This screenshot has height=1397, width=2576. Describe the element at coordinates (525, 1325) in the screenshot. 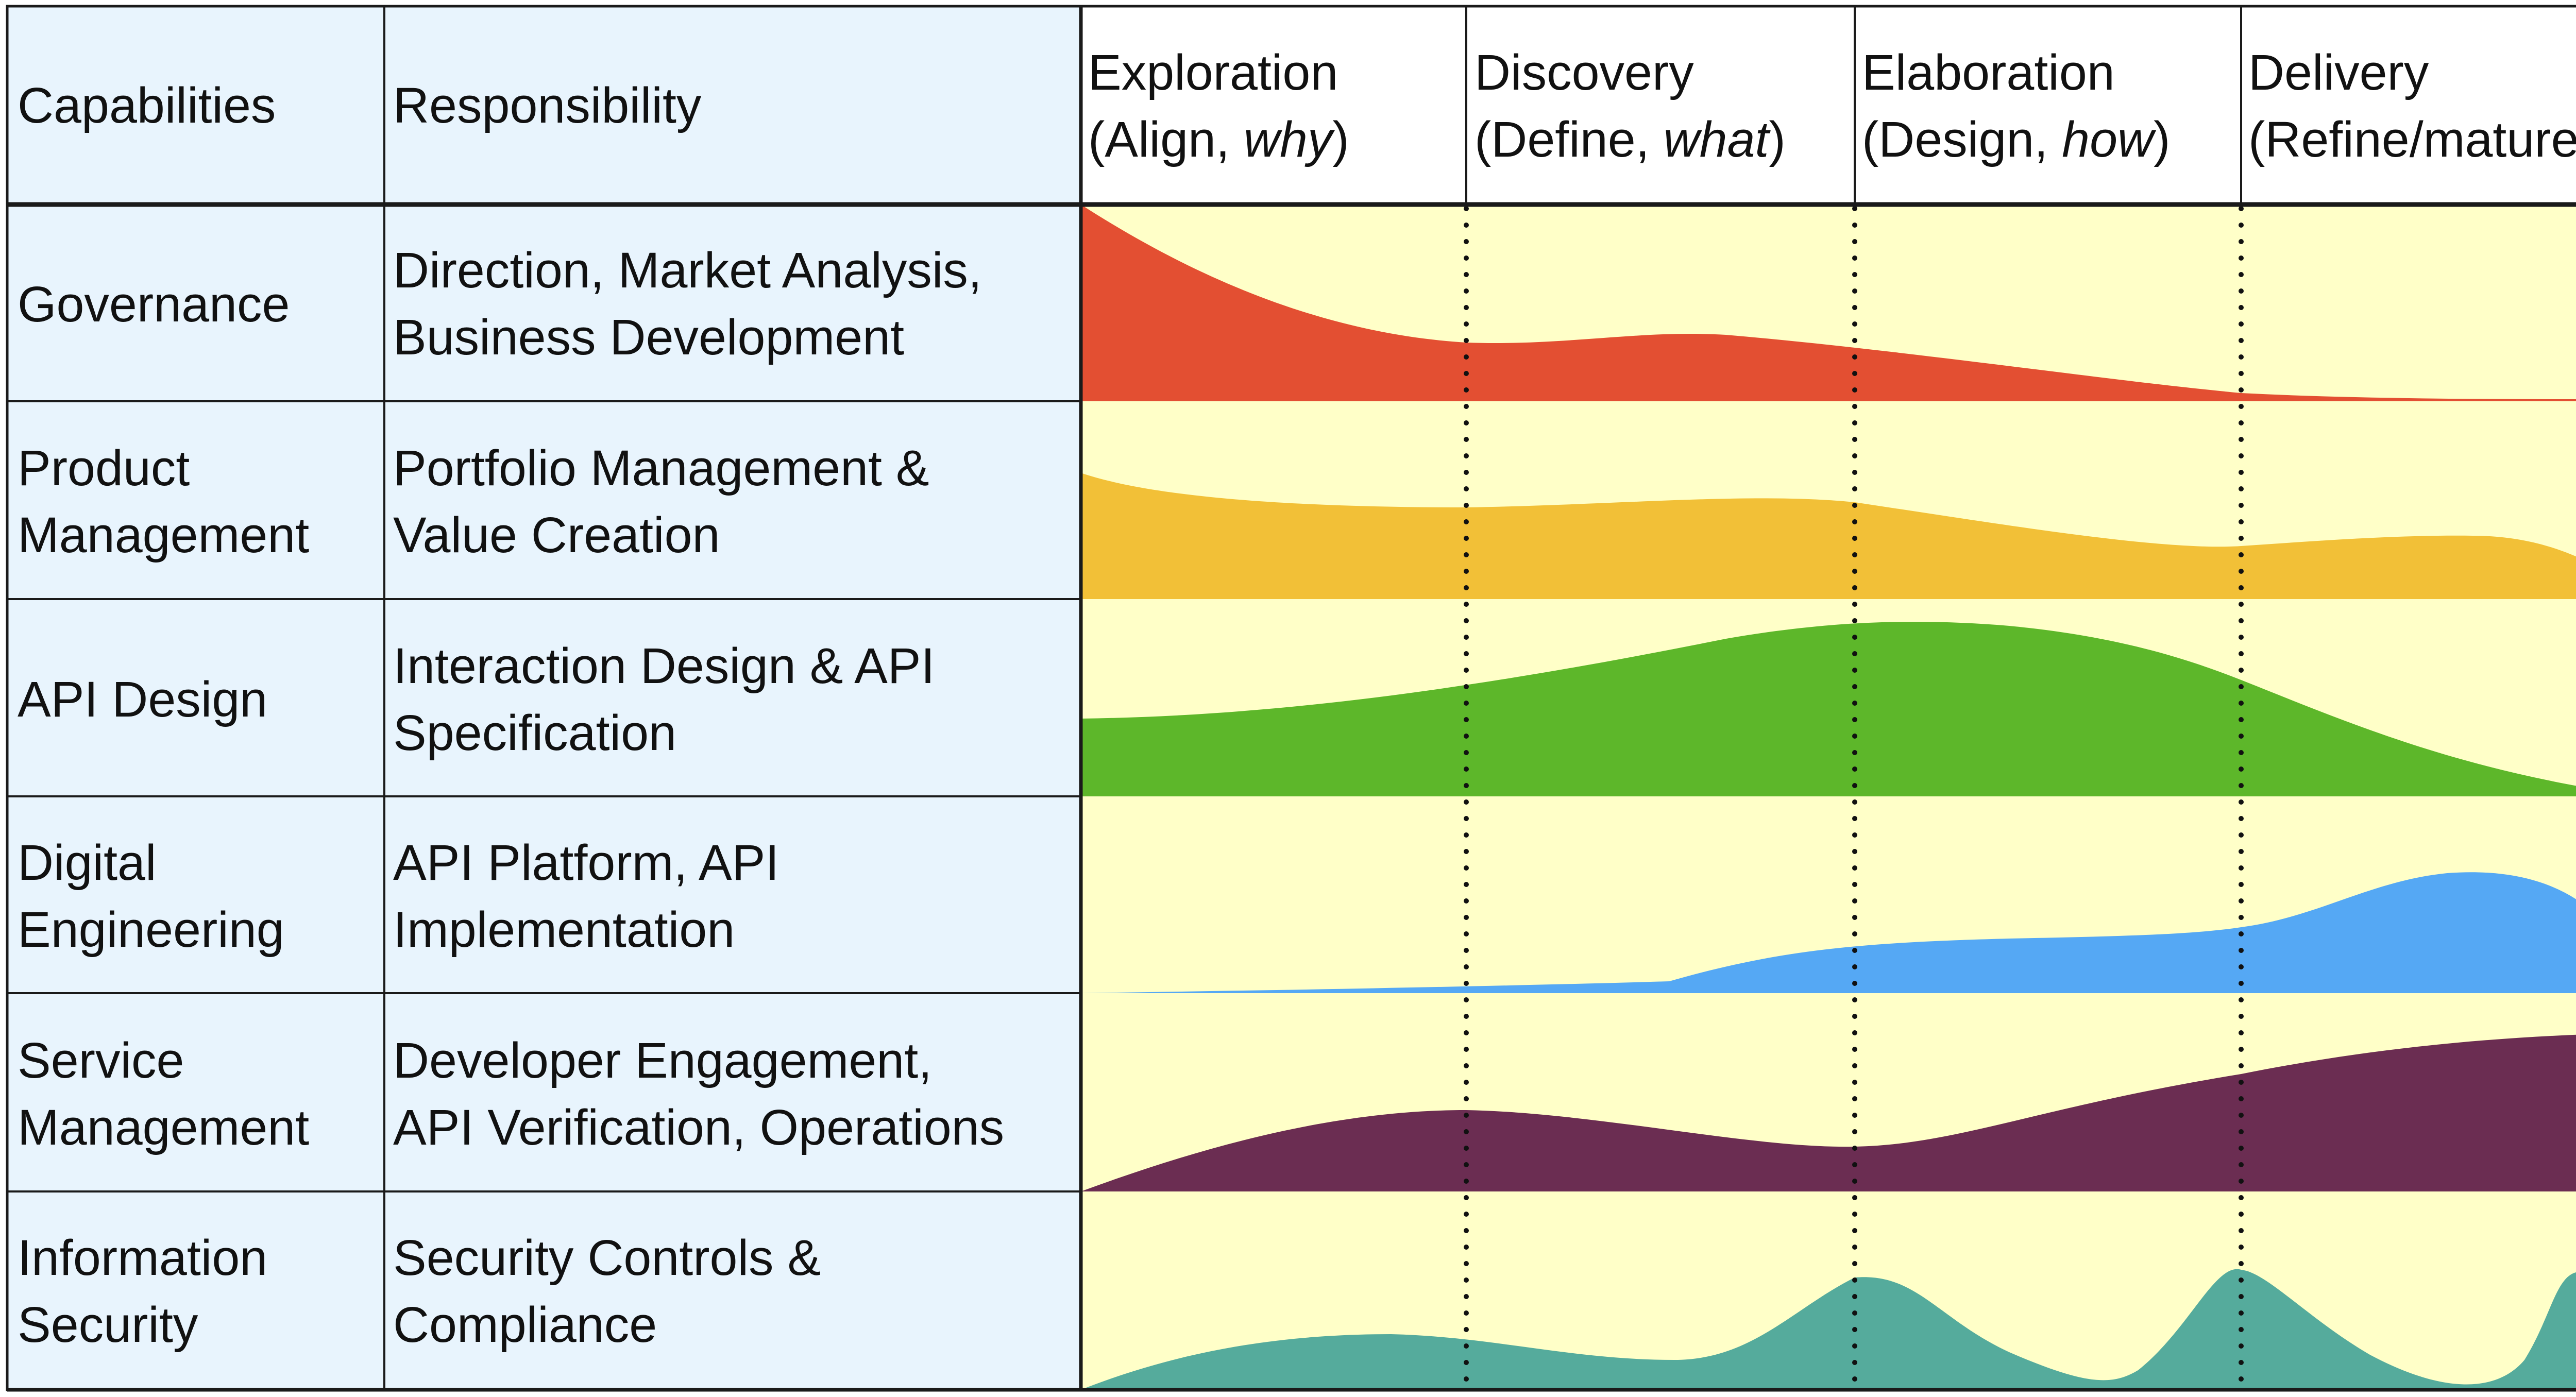

I see `row-information-security-responsibility-line2: Compliance` at that location.